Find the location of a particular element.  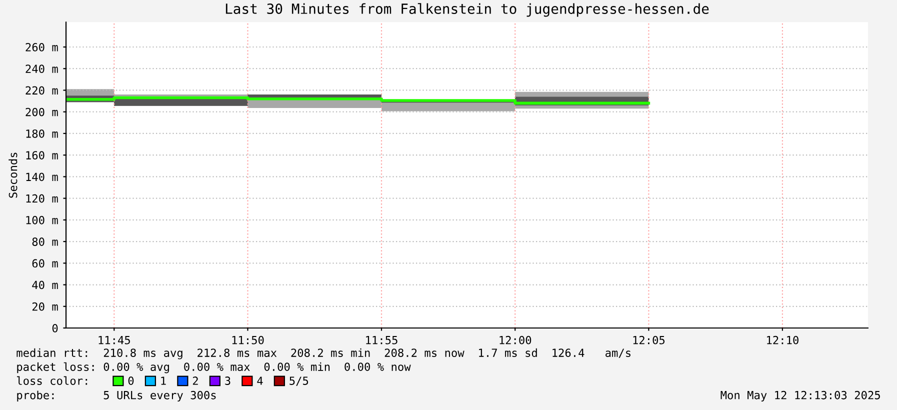

text: median rtt: 210.8 ms avg 212.8 ms max 208.2 ms min 208.2 ms now 1.7 ms sd 126.4 am/s is located at coordinates (323, 354).